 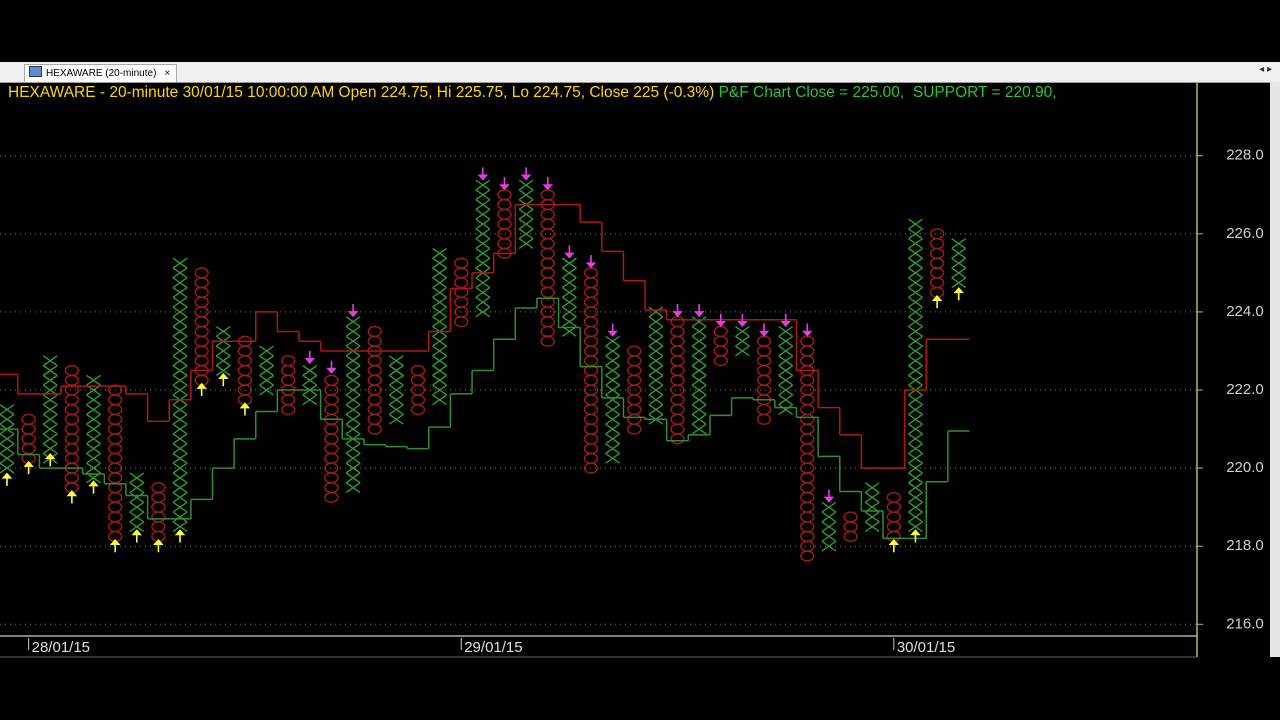 What do you see at coordinates (1265, 69) in the screenshot?
I see `tab-nav: ◂ ▸` at bounding box center [1265, 69].